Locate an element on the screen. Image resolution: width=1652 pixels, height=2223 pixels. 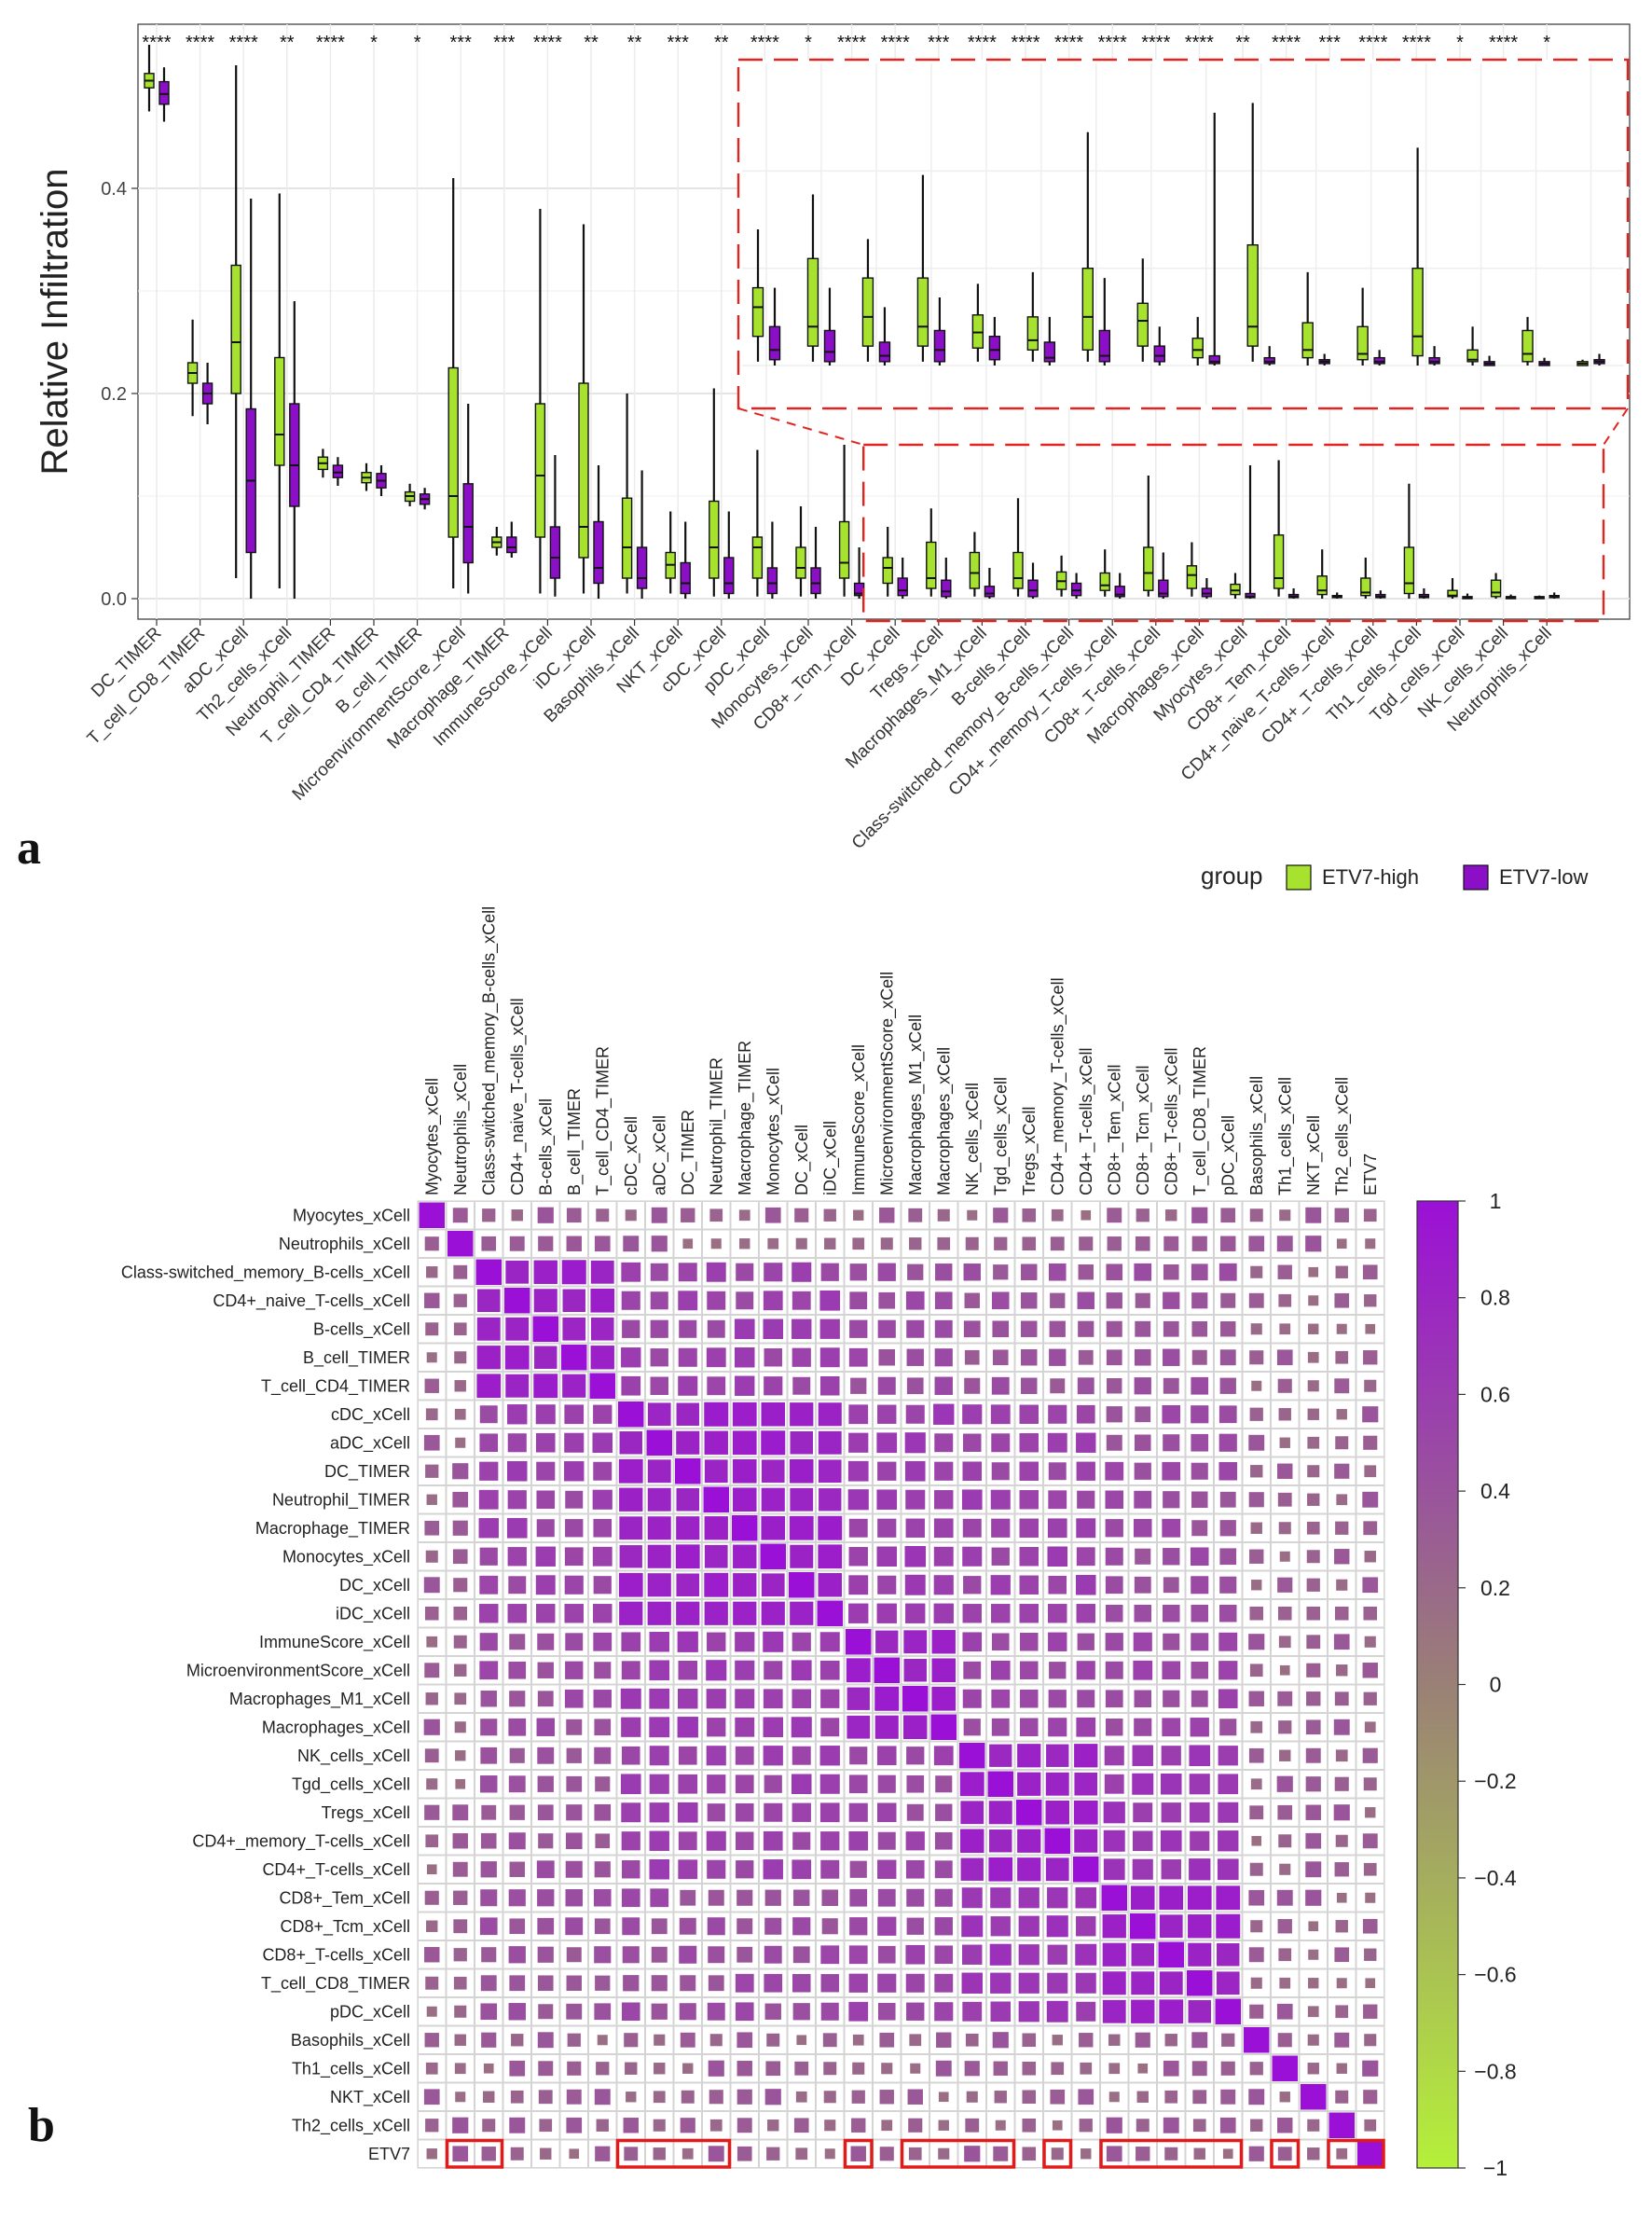
row-label: CD4+_T-cells_xCell is located at coordinates (336, 1870).